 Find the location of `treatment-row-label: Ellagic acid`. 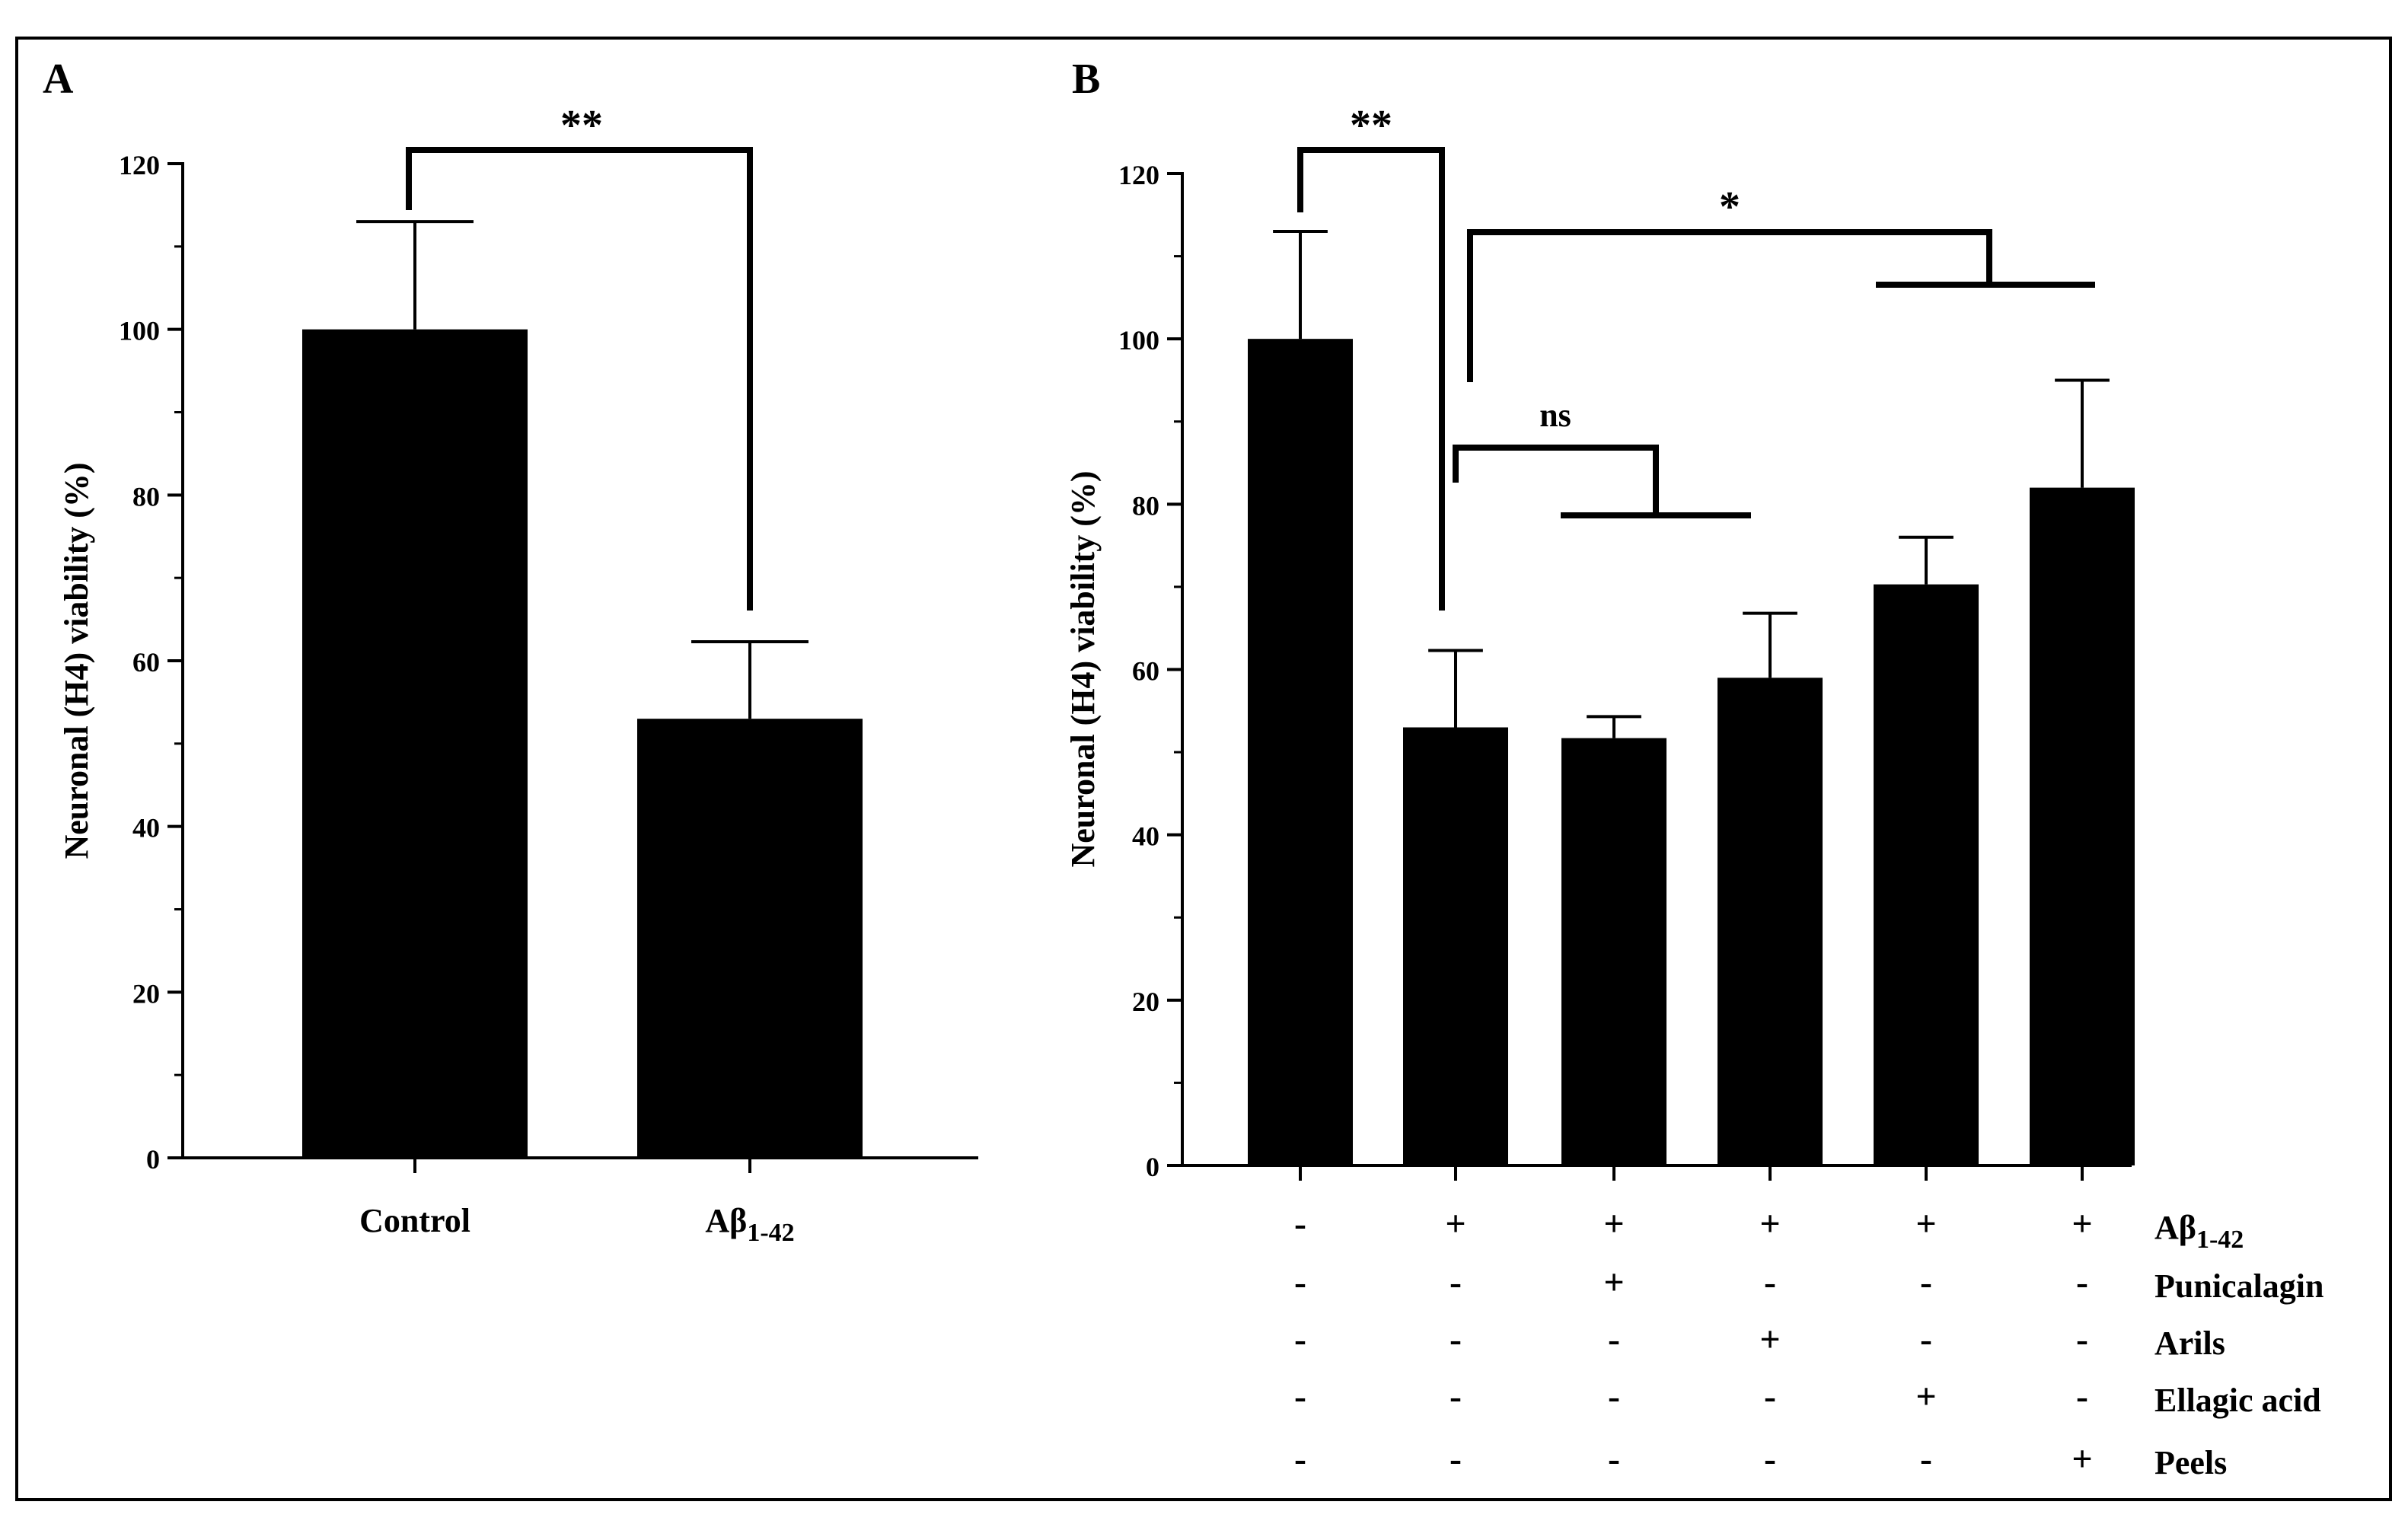

treatment-row-label: Ellagic acid is located at coordinates (2237, 1400).